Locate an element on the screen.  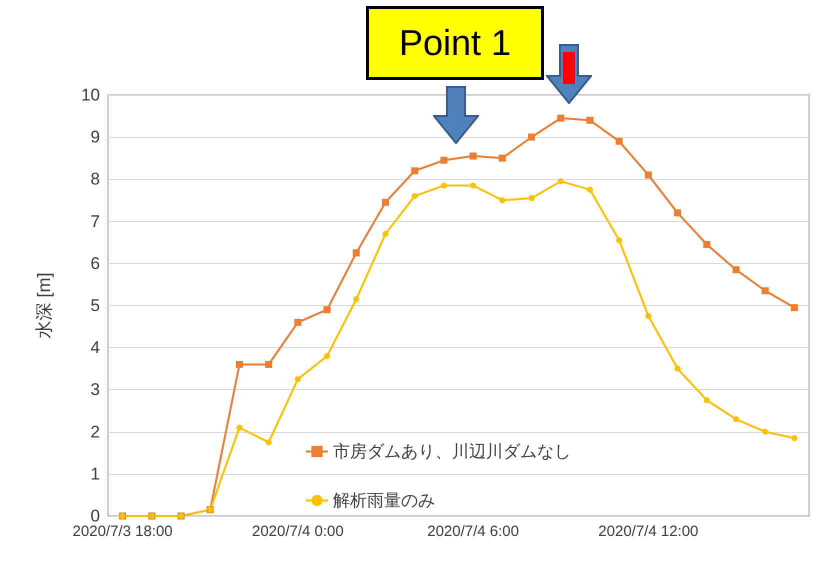
x-tick-label: 2020/7/4 0:00 is located at coordinates (298, 531).